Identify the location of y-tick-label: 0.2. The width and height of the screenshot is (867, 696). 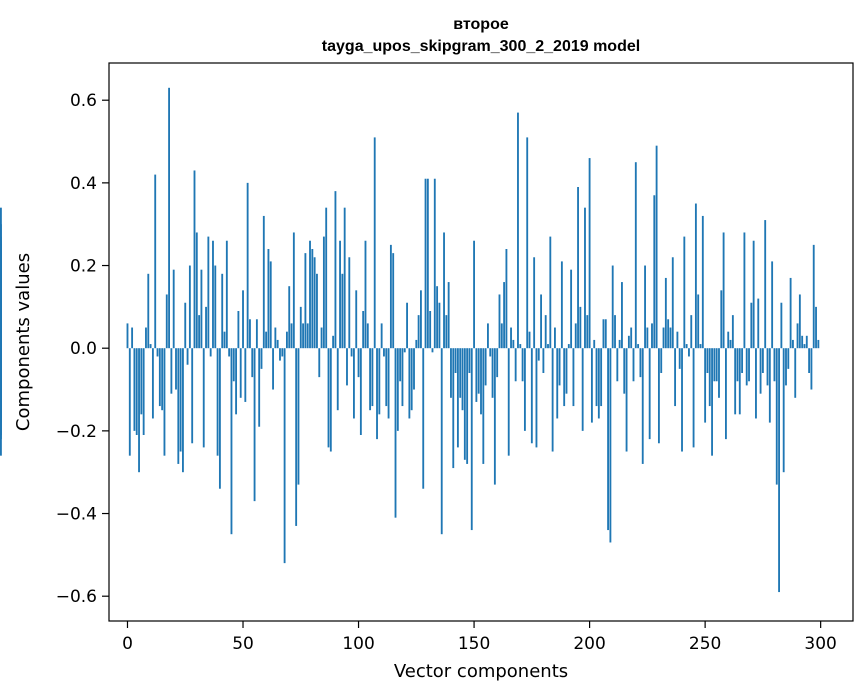
(83, 267).